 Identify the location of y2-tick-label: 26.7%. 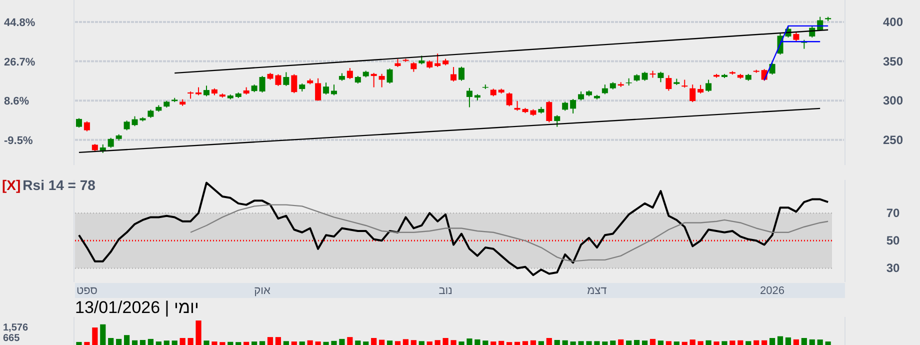
(20, 62).